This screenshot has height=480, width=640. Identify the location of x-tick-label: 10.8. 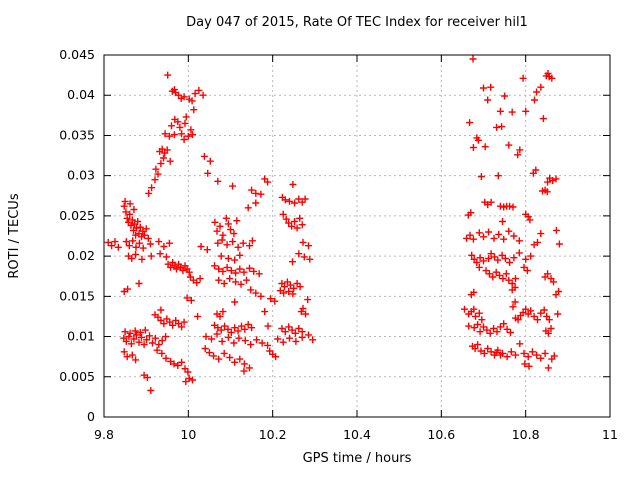
(526, 434).